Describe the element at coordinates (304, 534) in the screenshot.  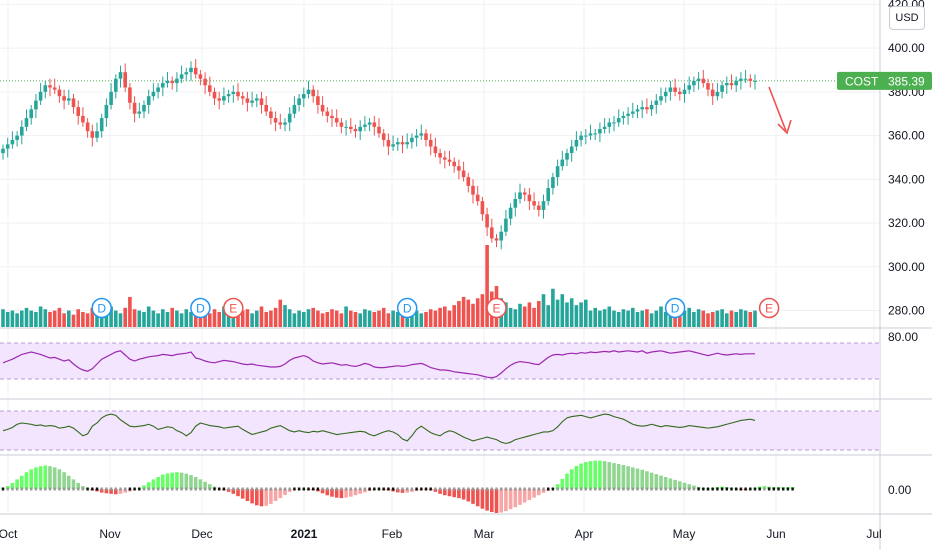
I see `time-axis-label: 2021` at that location.